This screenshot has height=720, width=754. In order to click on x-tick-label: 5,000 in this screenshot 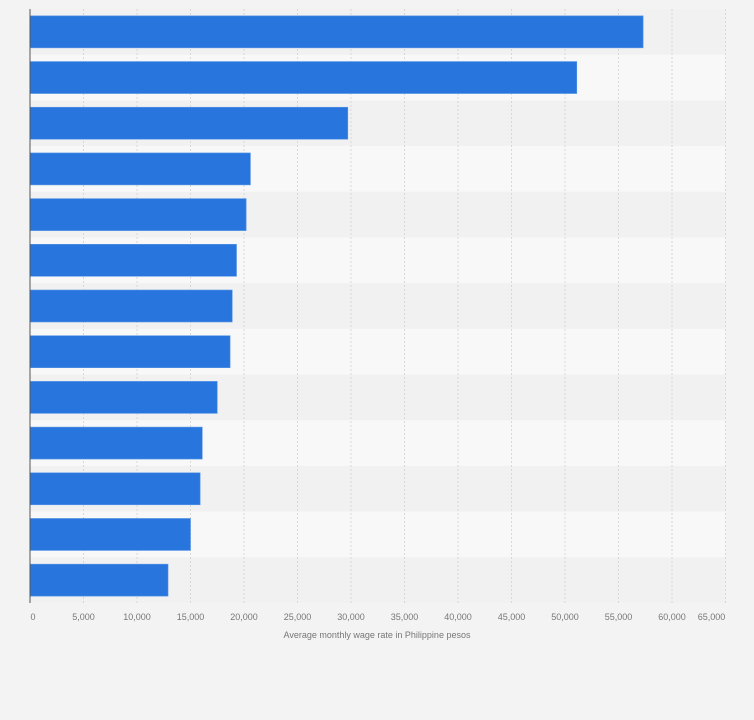, I will do `click(83, 617)`.